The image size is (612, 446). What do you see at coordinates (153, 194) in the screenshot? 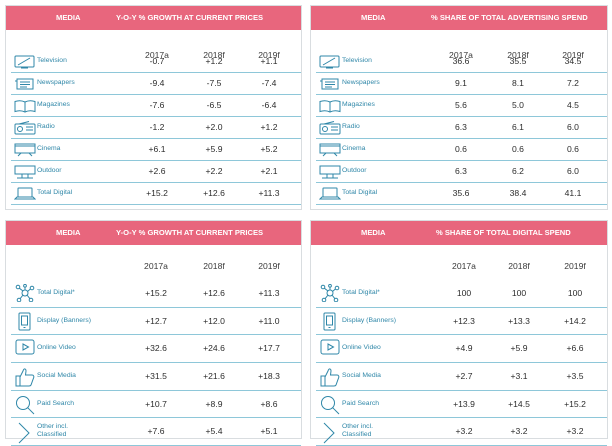
I see `table-row: Total Digital+15.2+12.6+11.3` at bounding box center [153, 194].